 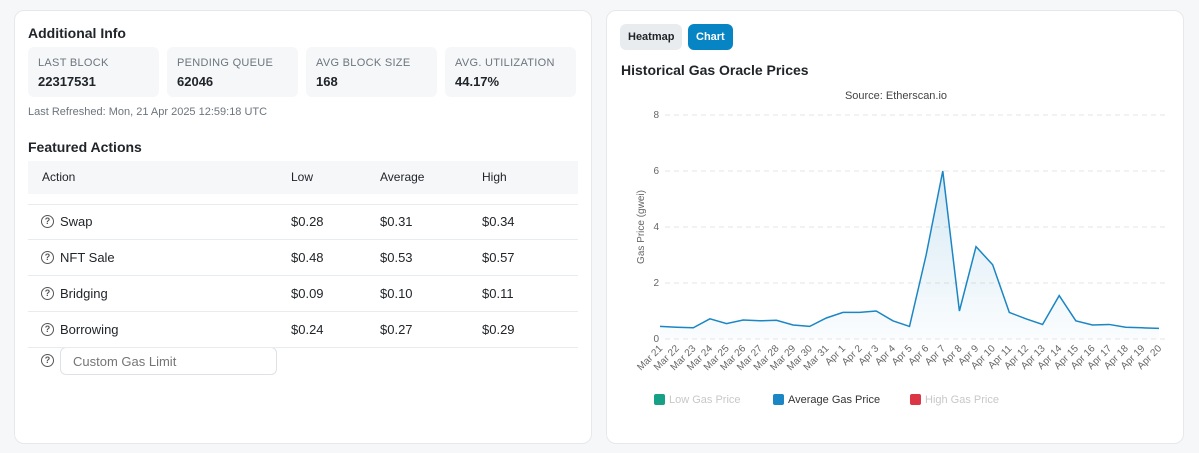 I want to click on price-cell: $0.09, so click(x=307, y=293).